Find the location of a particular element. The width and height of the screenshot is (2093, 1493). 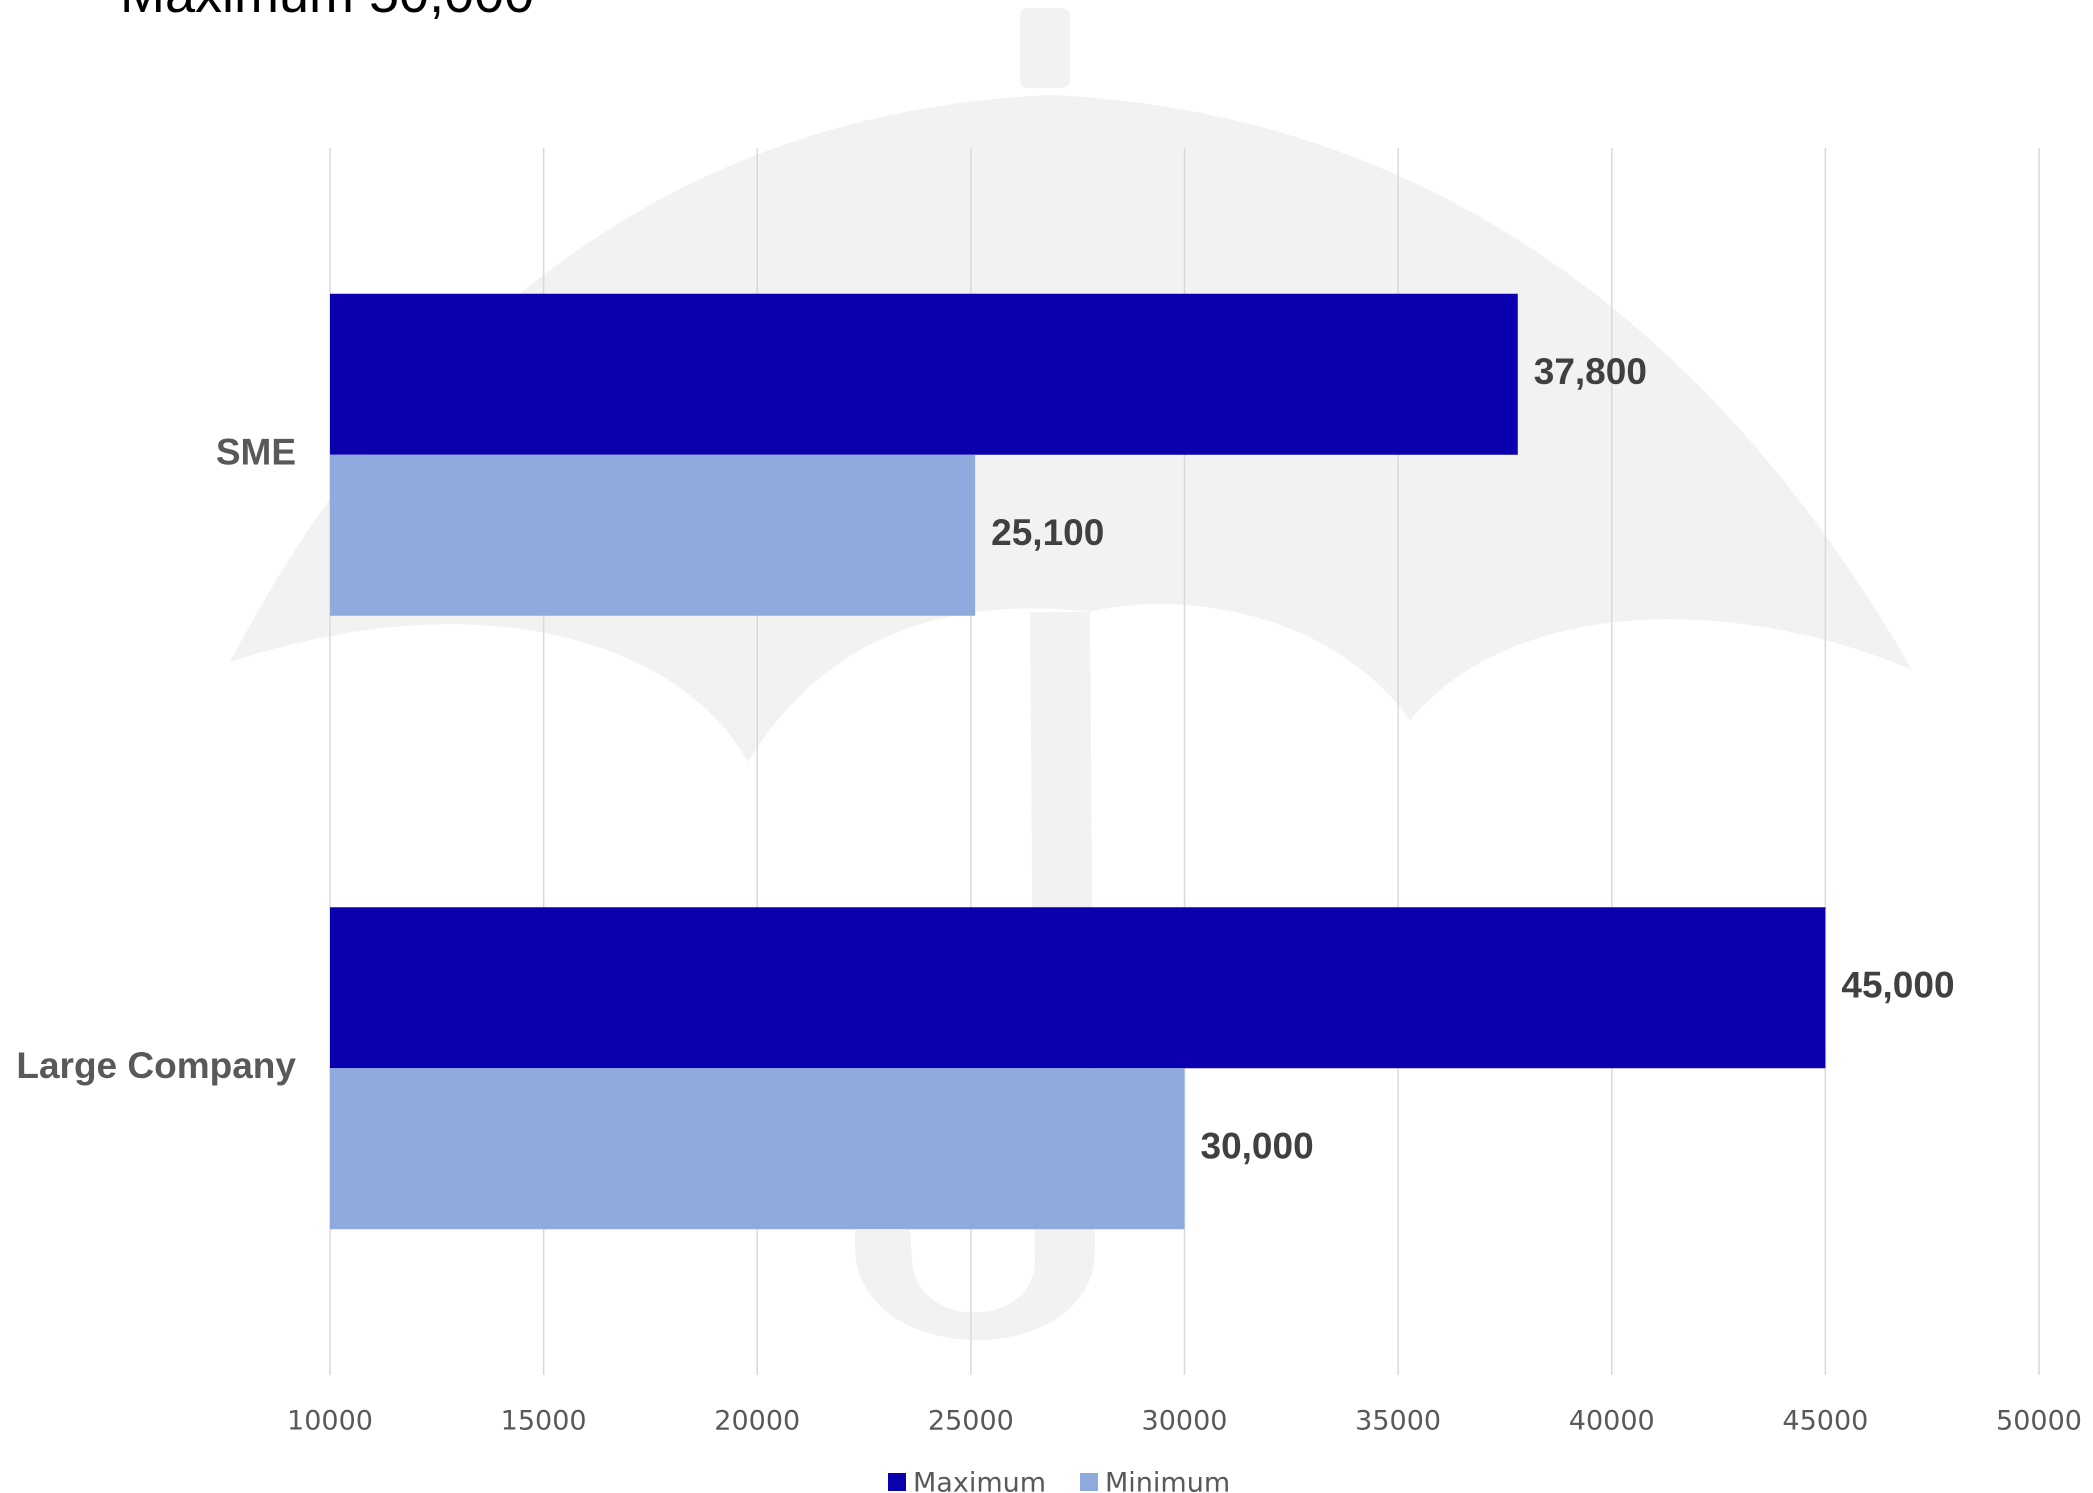

x-tick-label: 20000 is located at coordinates (757, 1421).